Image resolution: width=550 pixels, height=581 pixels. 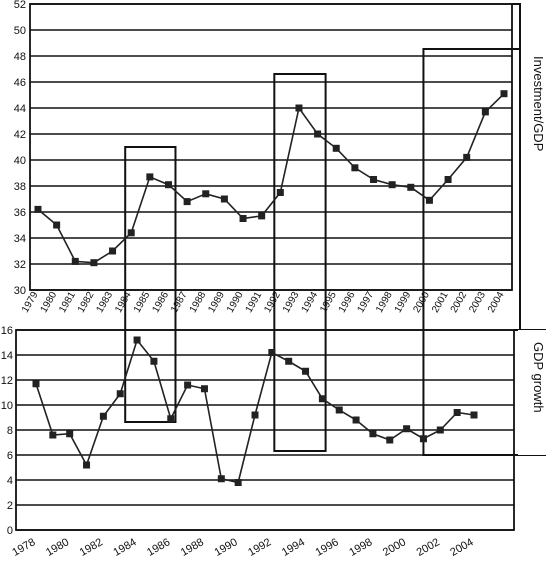 What do you see at coordinates (7, 331) in the screenshot?
I see `bottom-y-tick-label-8: 16` at bounding box center [7, 331].